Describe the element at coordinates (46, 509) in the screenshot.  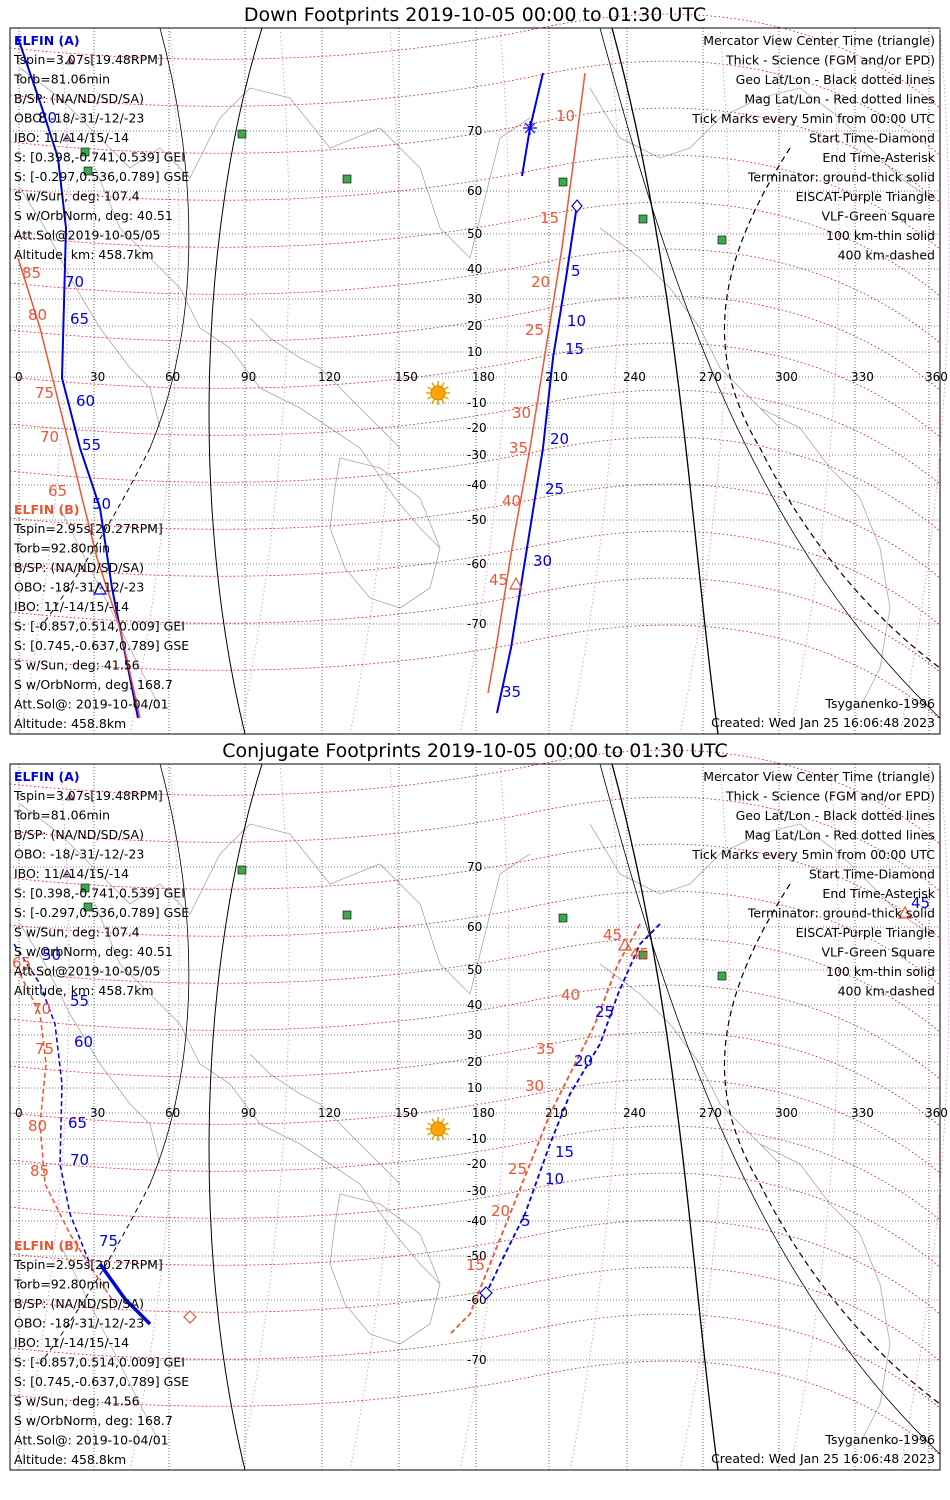
I see `elfin-b-heading: ELFIN (B)` at that location.